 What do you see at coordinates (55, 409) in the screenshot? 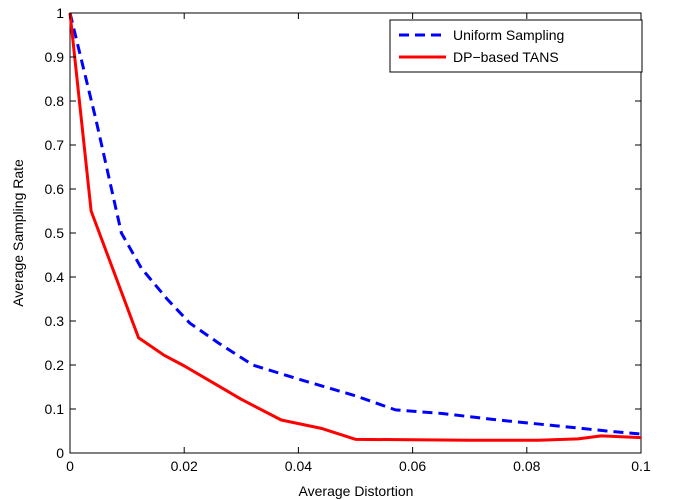
I see `y-tick-label: 0.1` at bounding box center [55, 409].